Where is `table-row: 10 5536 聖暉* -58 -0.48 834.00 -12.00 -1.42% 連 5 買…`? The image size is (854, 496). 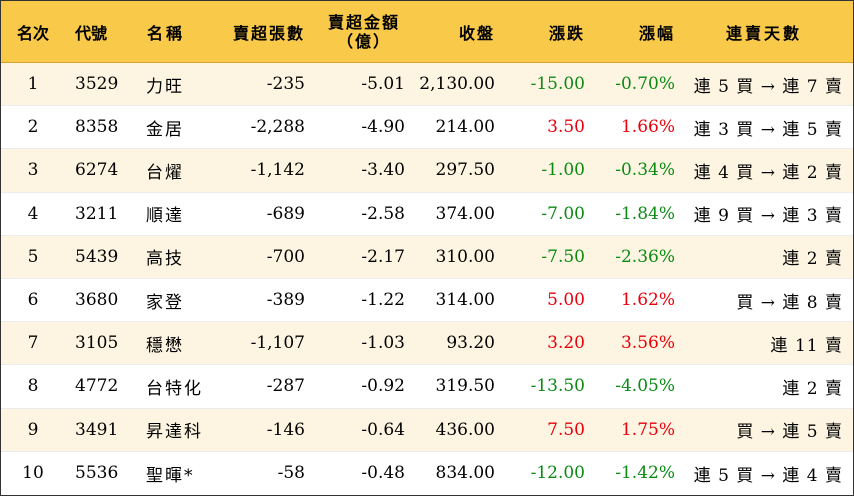
table-row: 10 5536 聖暉* -58 -0.48 834.00 -12.00 -1.42% 連 5 買… is located at coordinates (427, 473).